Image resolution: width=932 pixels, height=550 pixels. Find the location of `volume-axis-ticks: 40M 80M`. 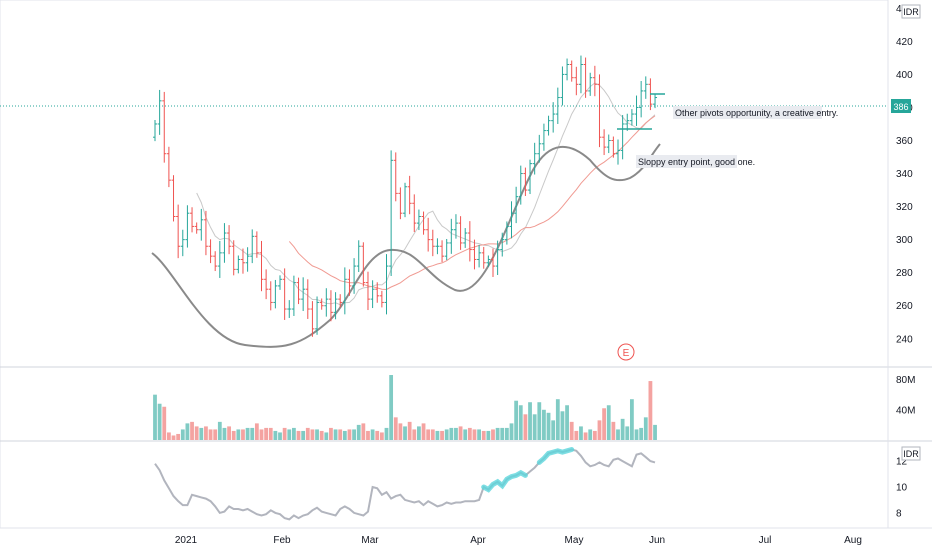

volume-axis-ticks: 40M 80M is located at coordinates (905, 395).